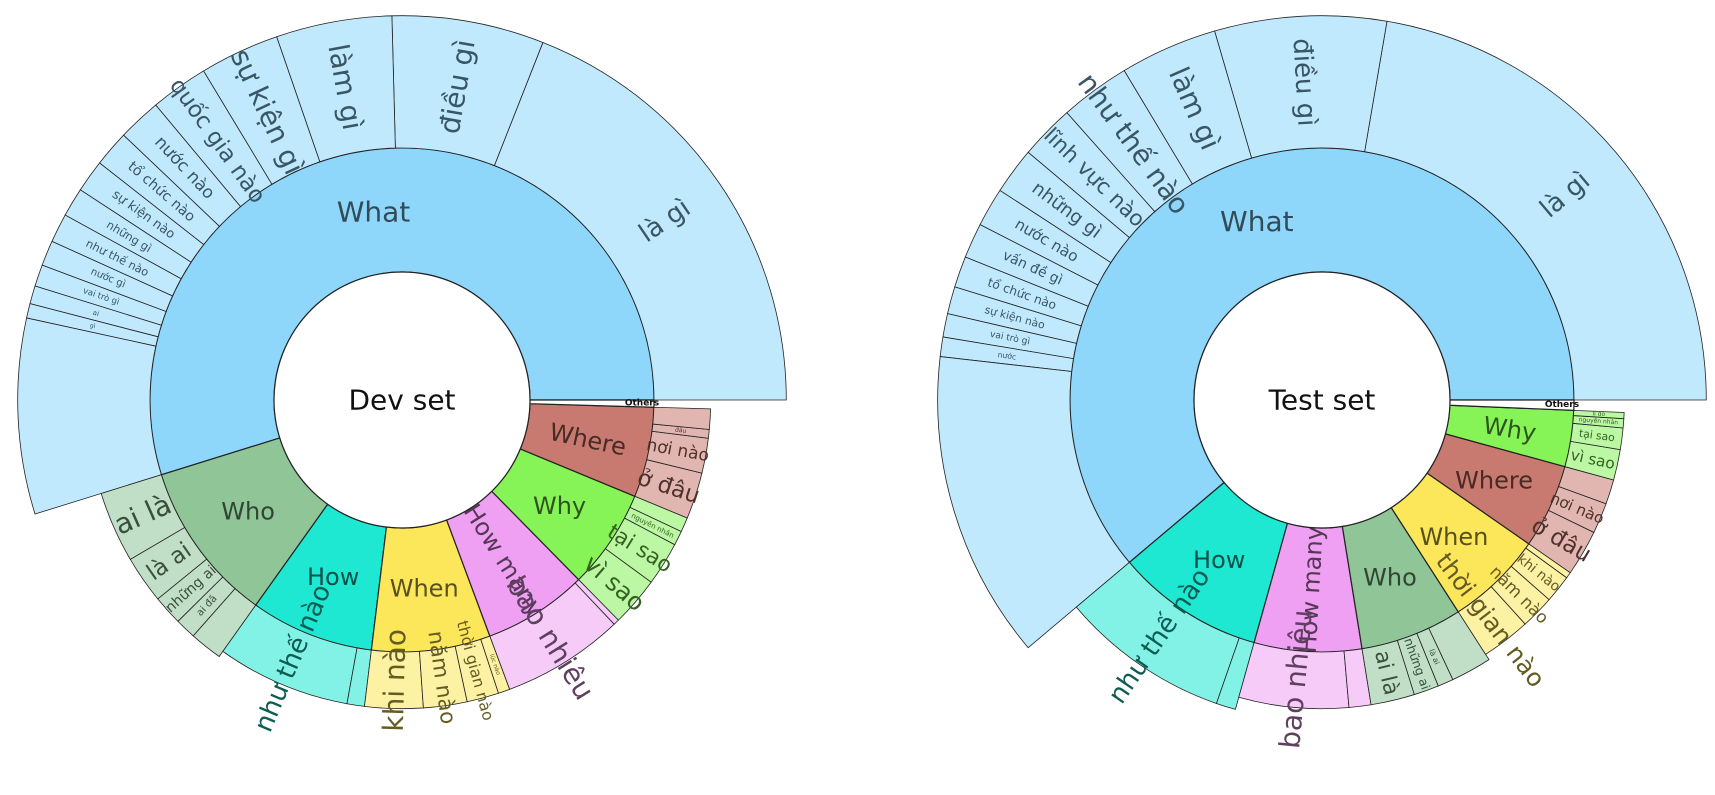 The width and height of the screenshot is (1715, 795). Describe the element at coordinates (395, 680) in the screenshot. I see `outer-label-khi-nao: khi nào` at that location.